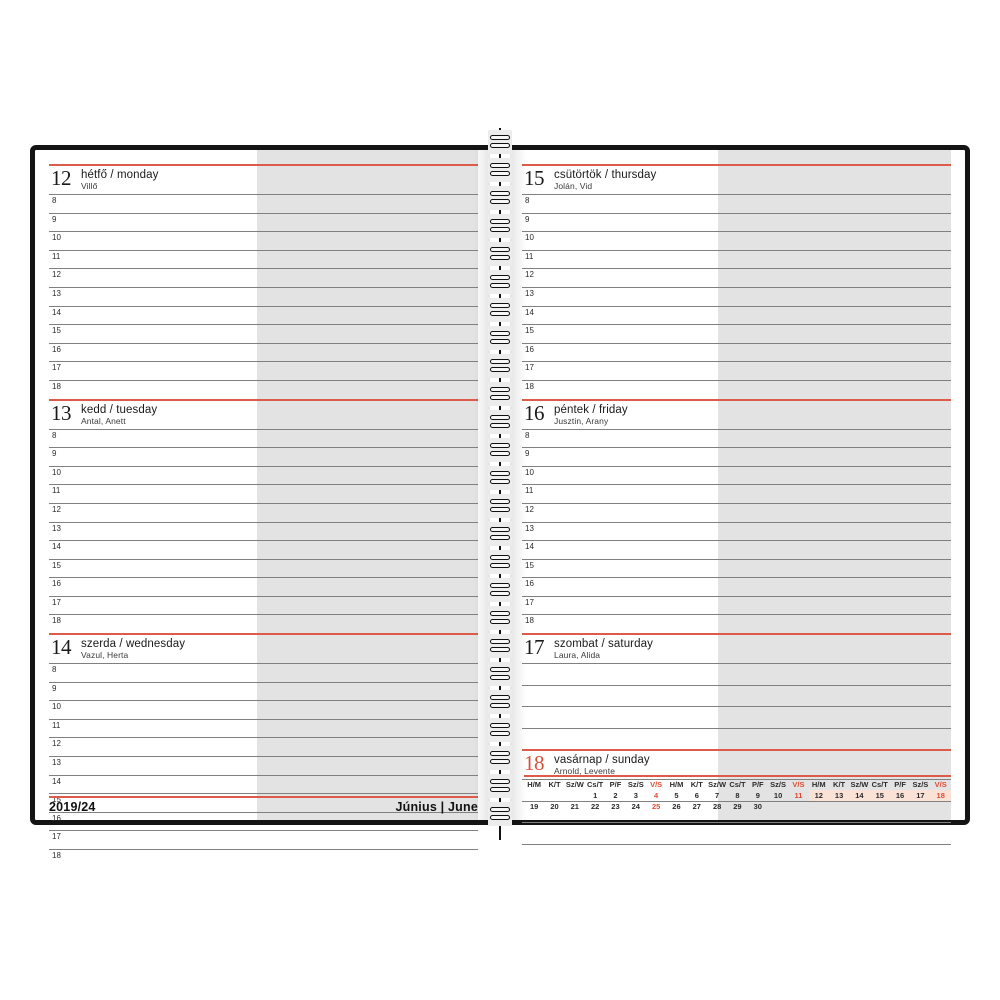 Image resolution: width=1000 pixels, height=1000 pixels. I want to click on mini-calendar-column: H/M 12, so click(818, 795).